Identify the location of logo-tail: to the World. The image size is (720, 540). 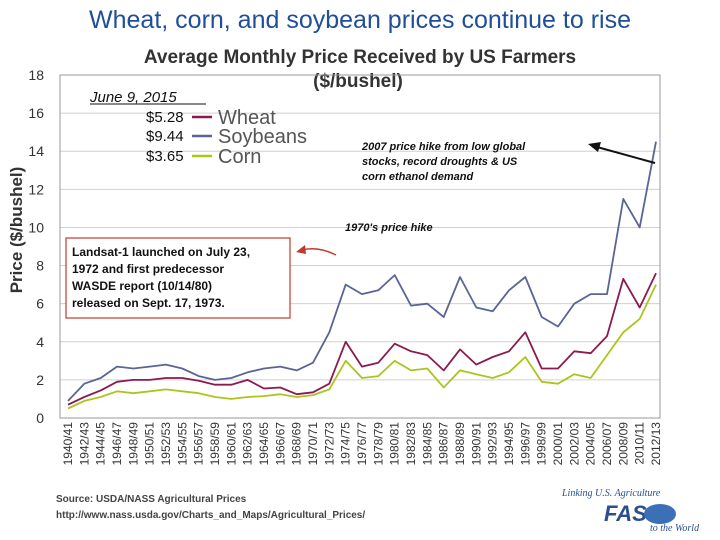
(675, 528).